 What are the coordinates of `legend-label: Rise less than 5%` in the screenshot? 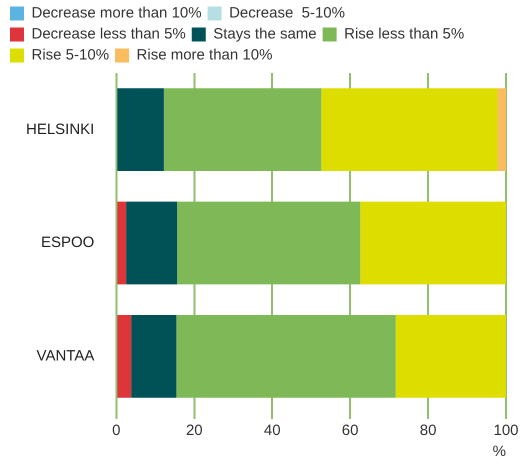 It's located at (404, 34).